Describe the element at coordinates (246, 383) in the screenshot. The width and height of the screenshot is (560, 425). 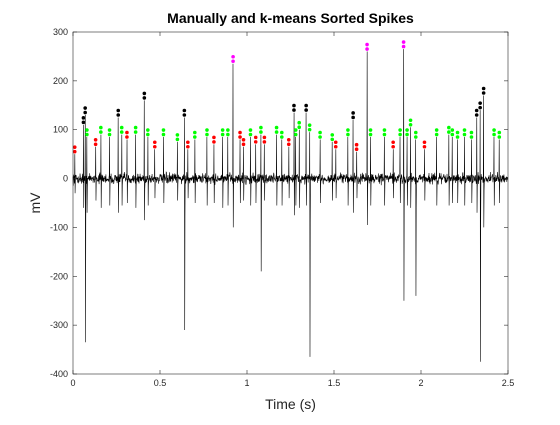
I see `x-tick-label: 1` at that location.